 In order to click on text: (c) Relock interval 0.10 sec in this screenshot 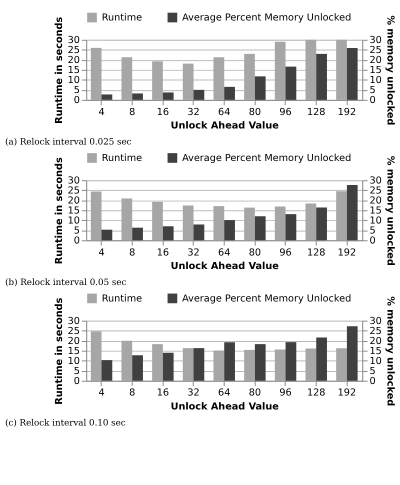, I will do `click(65, 423)`.